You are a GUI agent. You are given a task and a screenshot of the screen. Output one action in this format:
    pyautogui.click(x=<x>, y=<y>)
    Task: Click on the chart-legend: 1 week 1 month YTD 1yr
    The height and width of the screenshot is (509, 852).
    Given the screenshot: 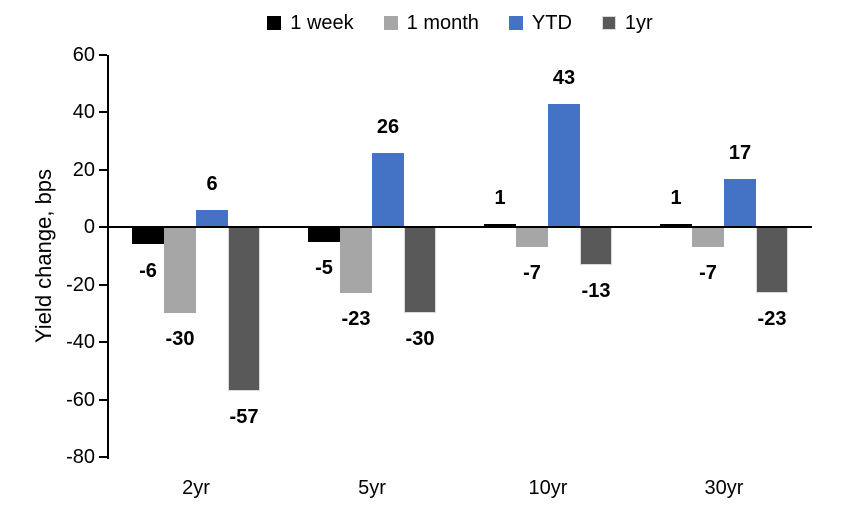 What is the action you would take?
    pyautogui.click(x=460, y=23)
    